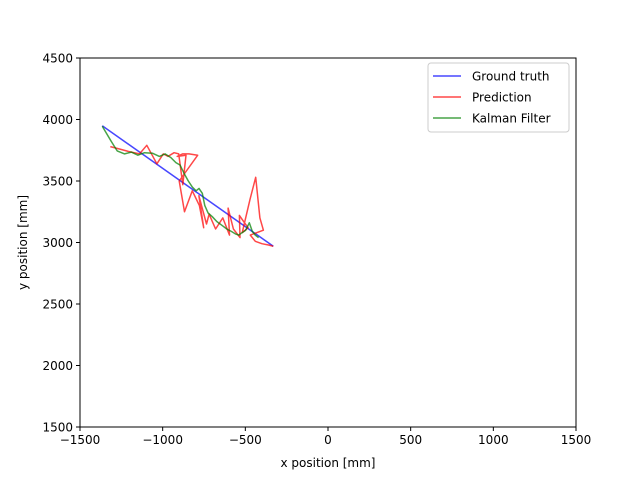 The width and height of the screenshot is (640, 480). I want to click on y-tick-label: 4500, so click(57, 59).